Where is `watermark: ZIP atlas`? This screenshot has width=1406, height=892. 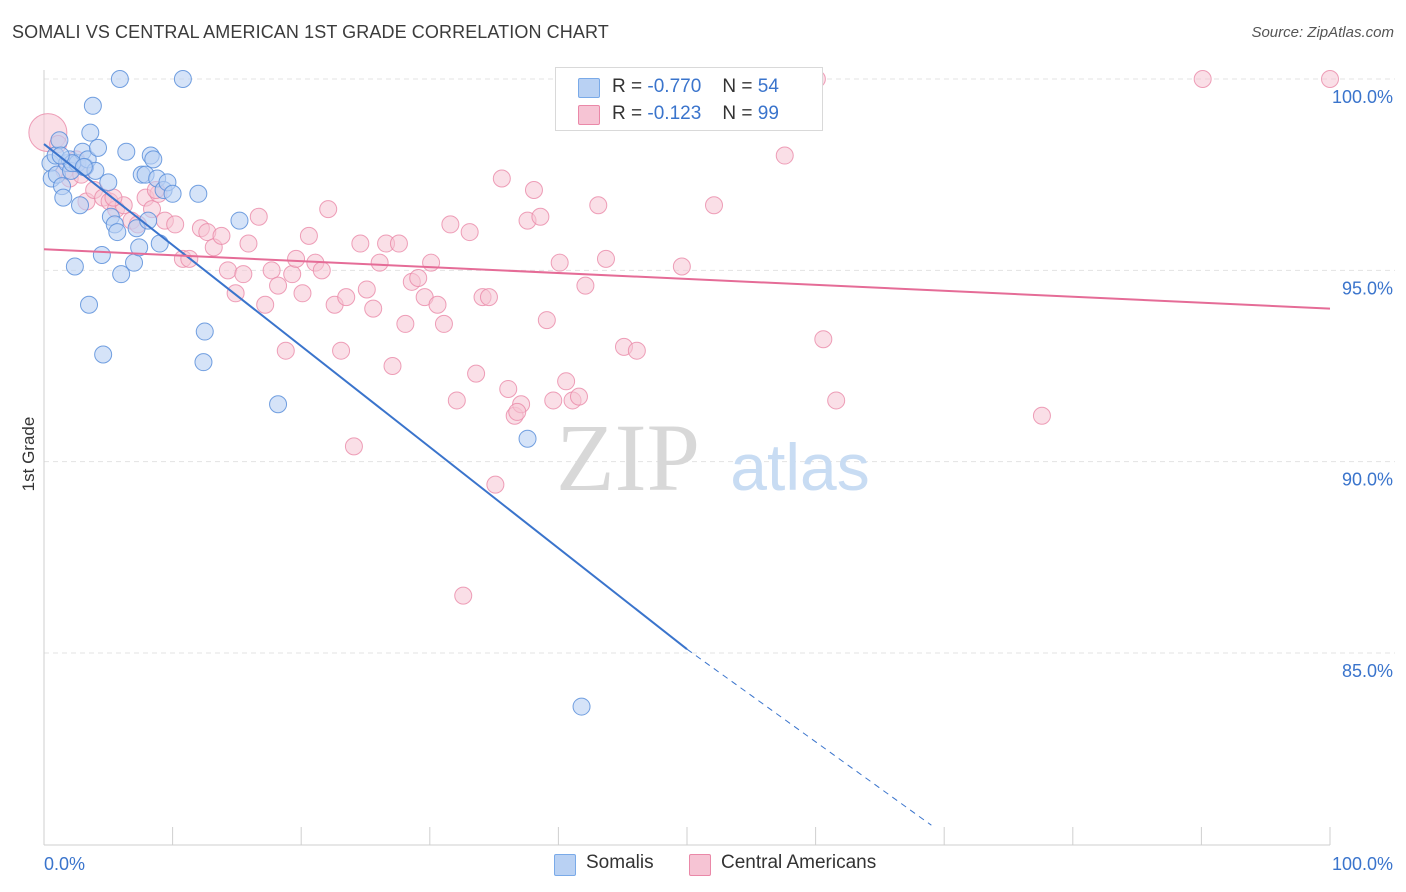
watermark: ZIP atlas is located at coordinates (713, 457).